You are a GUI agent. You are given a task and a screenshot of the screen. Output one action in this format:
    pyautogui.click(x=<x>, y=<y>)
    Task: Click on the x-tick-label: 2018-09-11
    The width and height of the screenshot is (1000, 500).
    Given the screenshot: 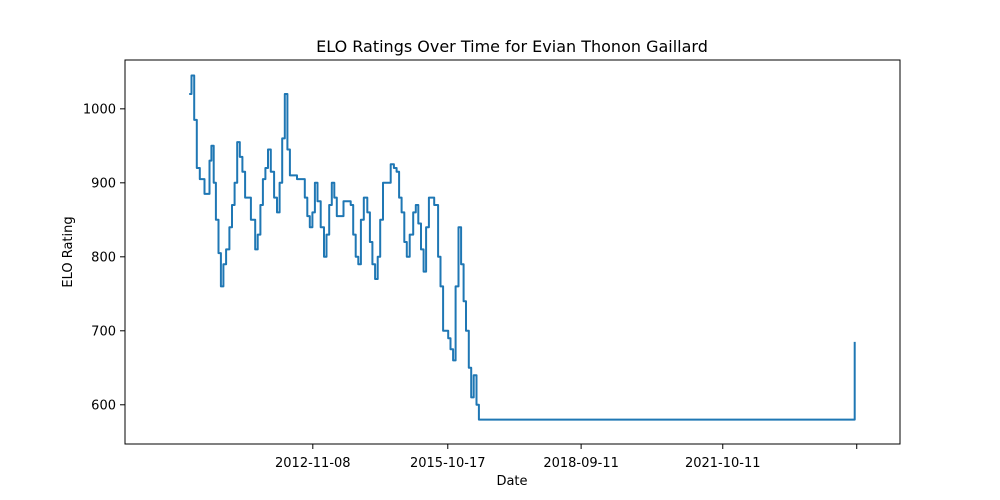 What is the action you would take?
    pyautogui.click(x=581, y=463)
    